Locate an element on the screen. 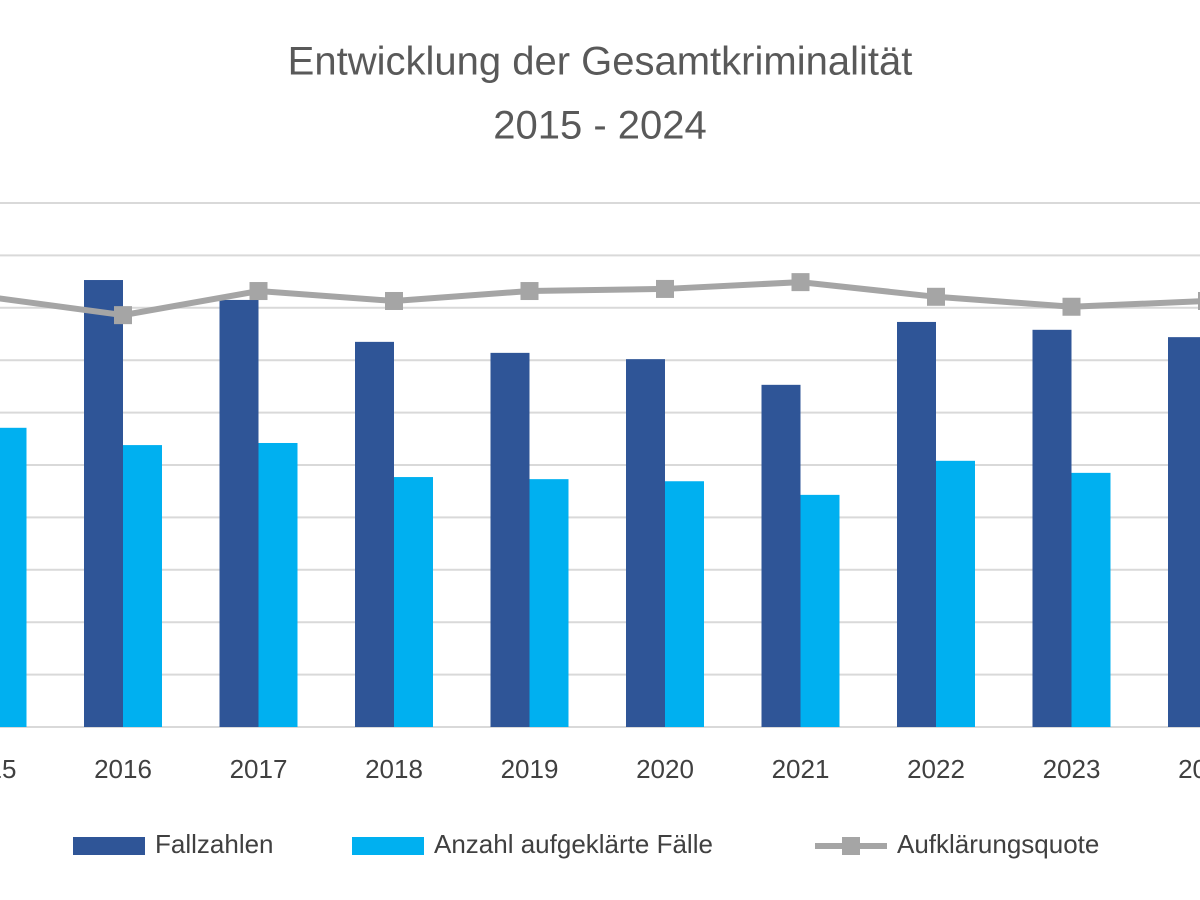  x-tick-label: 2022 is located at coordinates (936, 769).